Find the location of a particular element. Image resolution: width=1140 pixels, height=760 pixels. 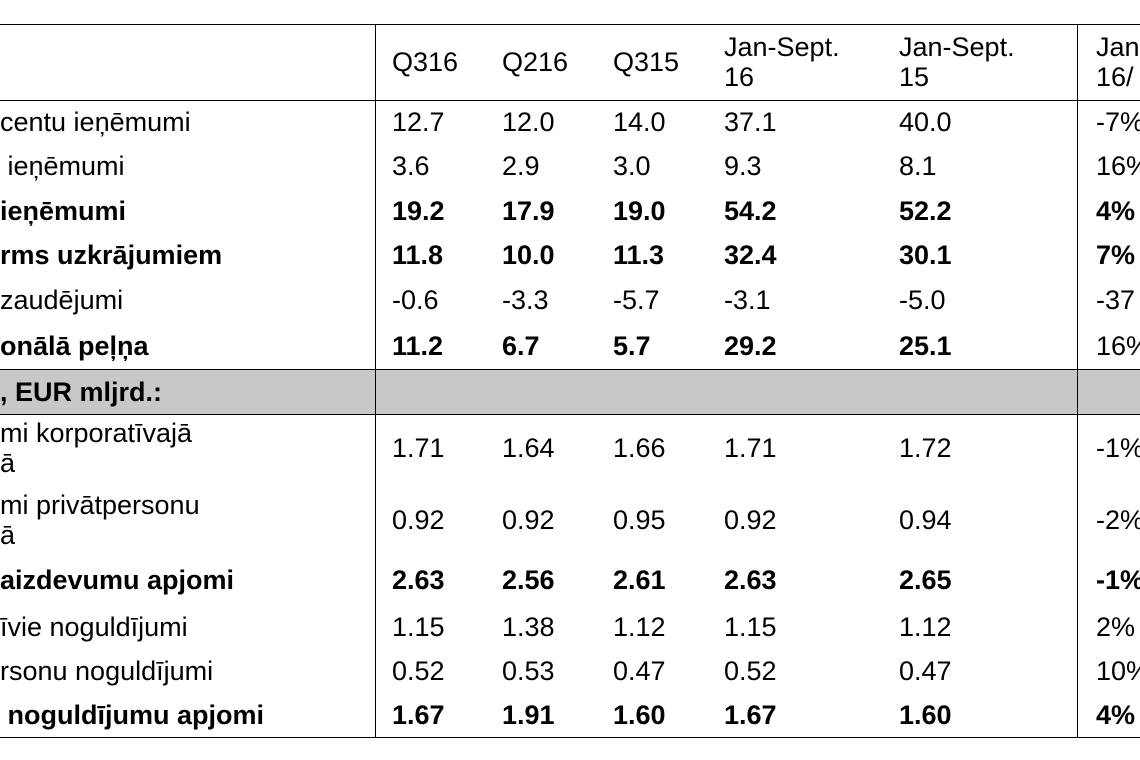

table-cell: 19.0 is located at coordinates (639, 211).